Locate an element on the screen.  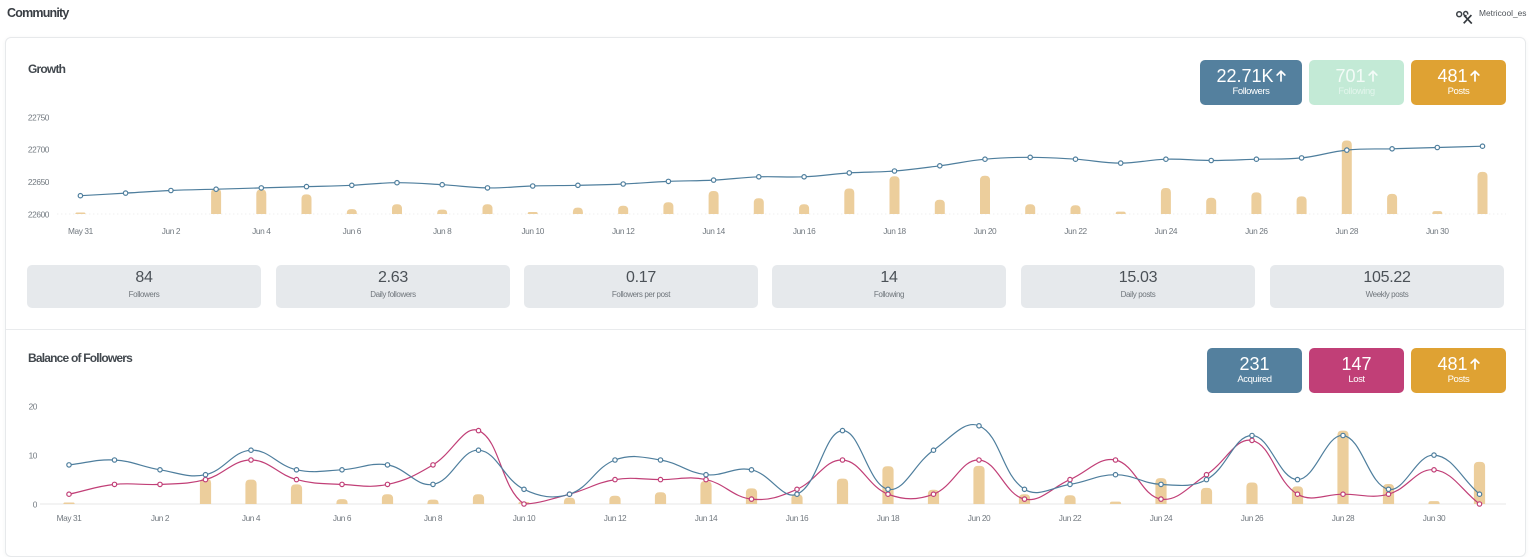
svg-text: 10 is located at coordinates (33, 456).